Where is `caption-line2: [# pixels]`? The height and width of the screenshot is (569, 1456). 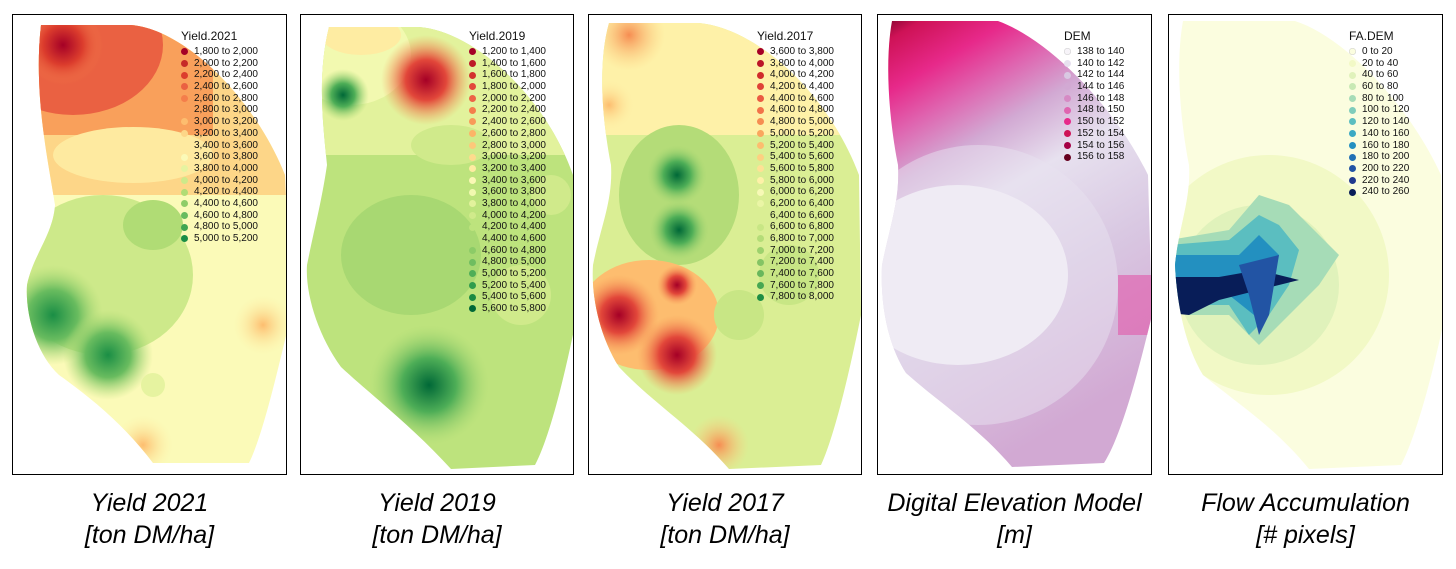 caption-line2: [# pixels] is located at coordinates (1305, 535).